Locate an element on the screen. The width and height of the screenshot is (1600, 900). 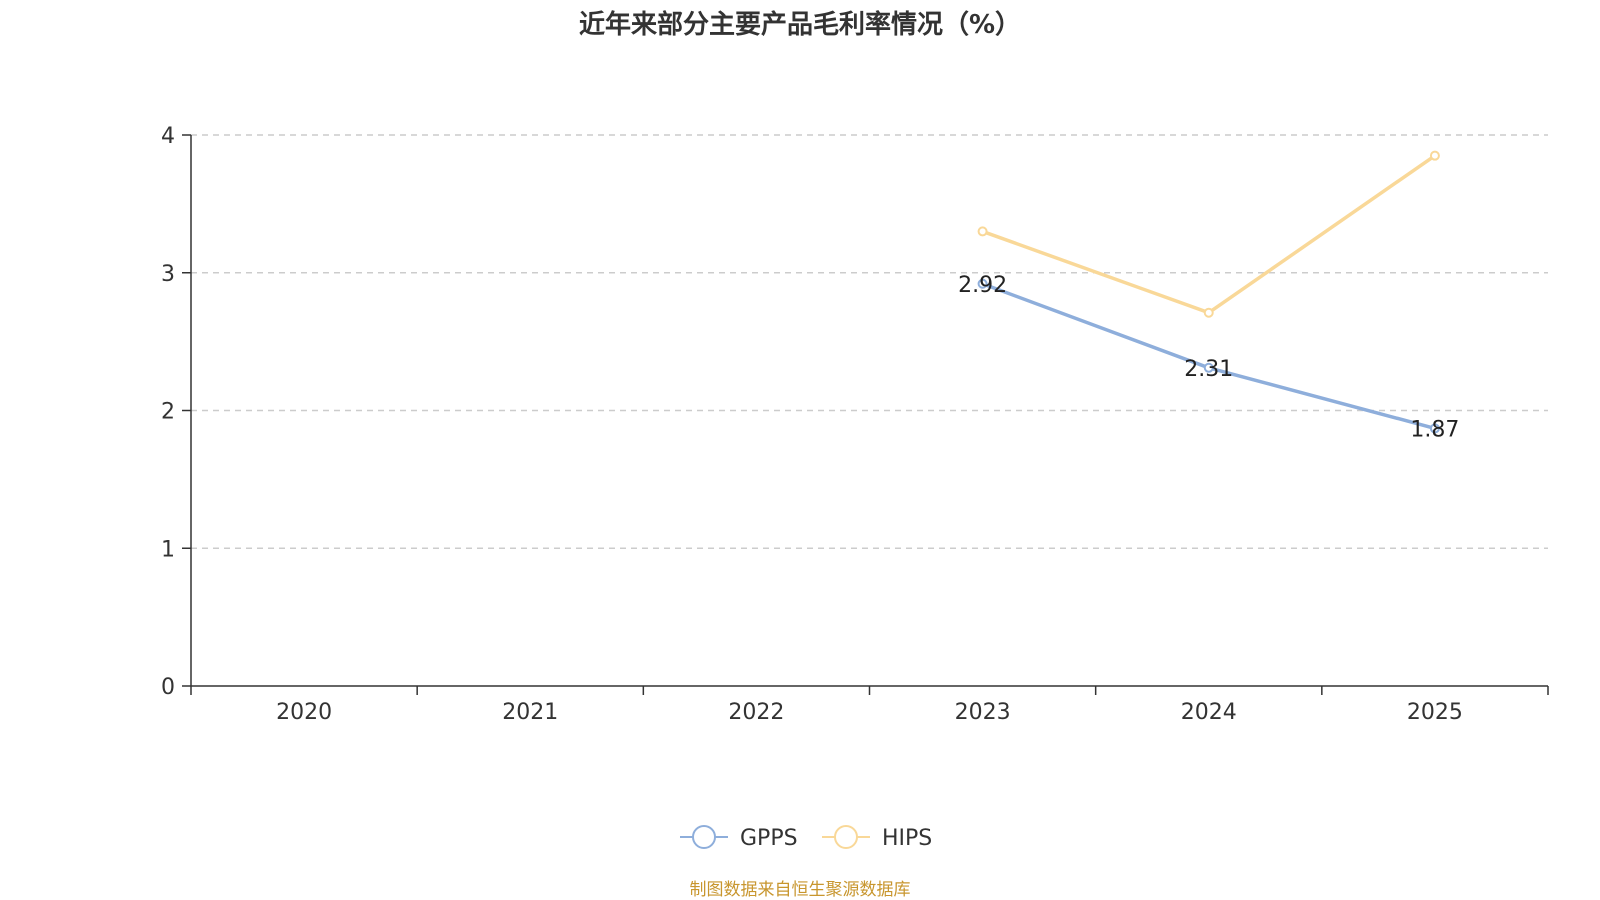
x-tick-label-2023: 2023 is located at coordinates (983, 712).